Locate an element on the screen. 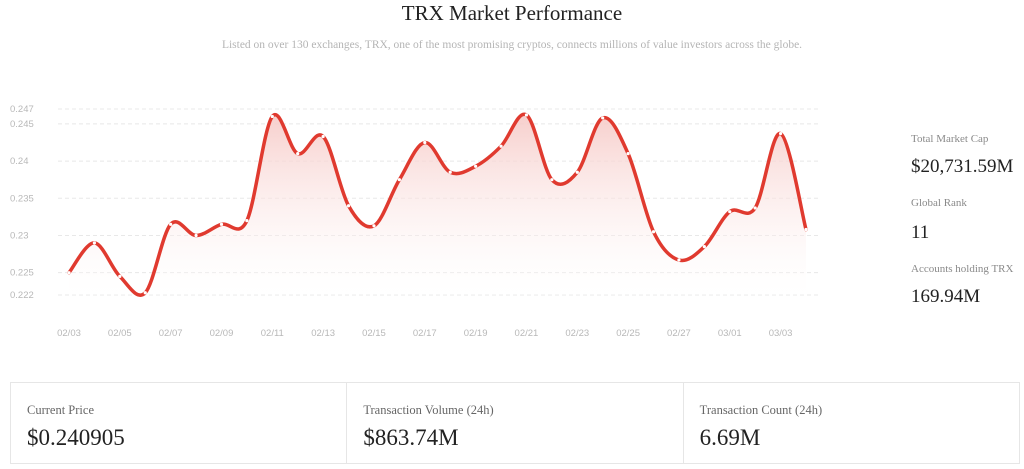 The height and width of the screenshot is (469, 1024). x-tick-label: 02/09 is located at coordinates (222, 333).